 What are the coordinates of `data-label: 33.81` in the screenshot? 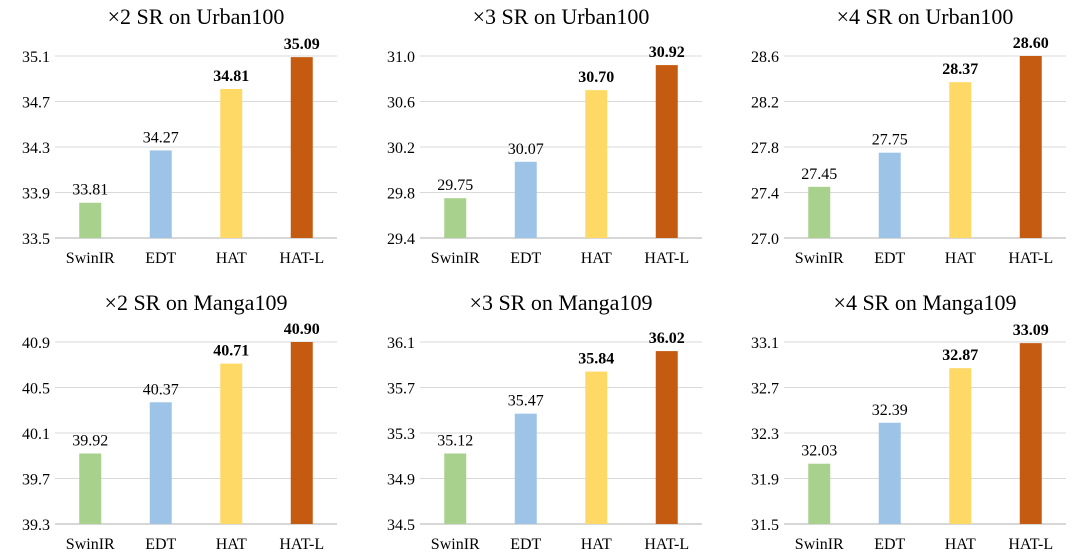 It's located at (90, 190).